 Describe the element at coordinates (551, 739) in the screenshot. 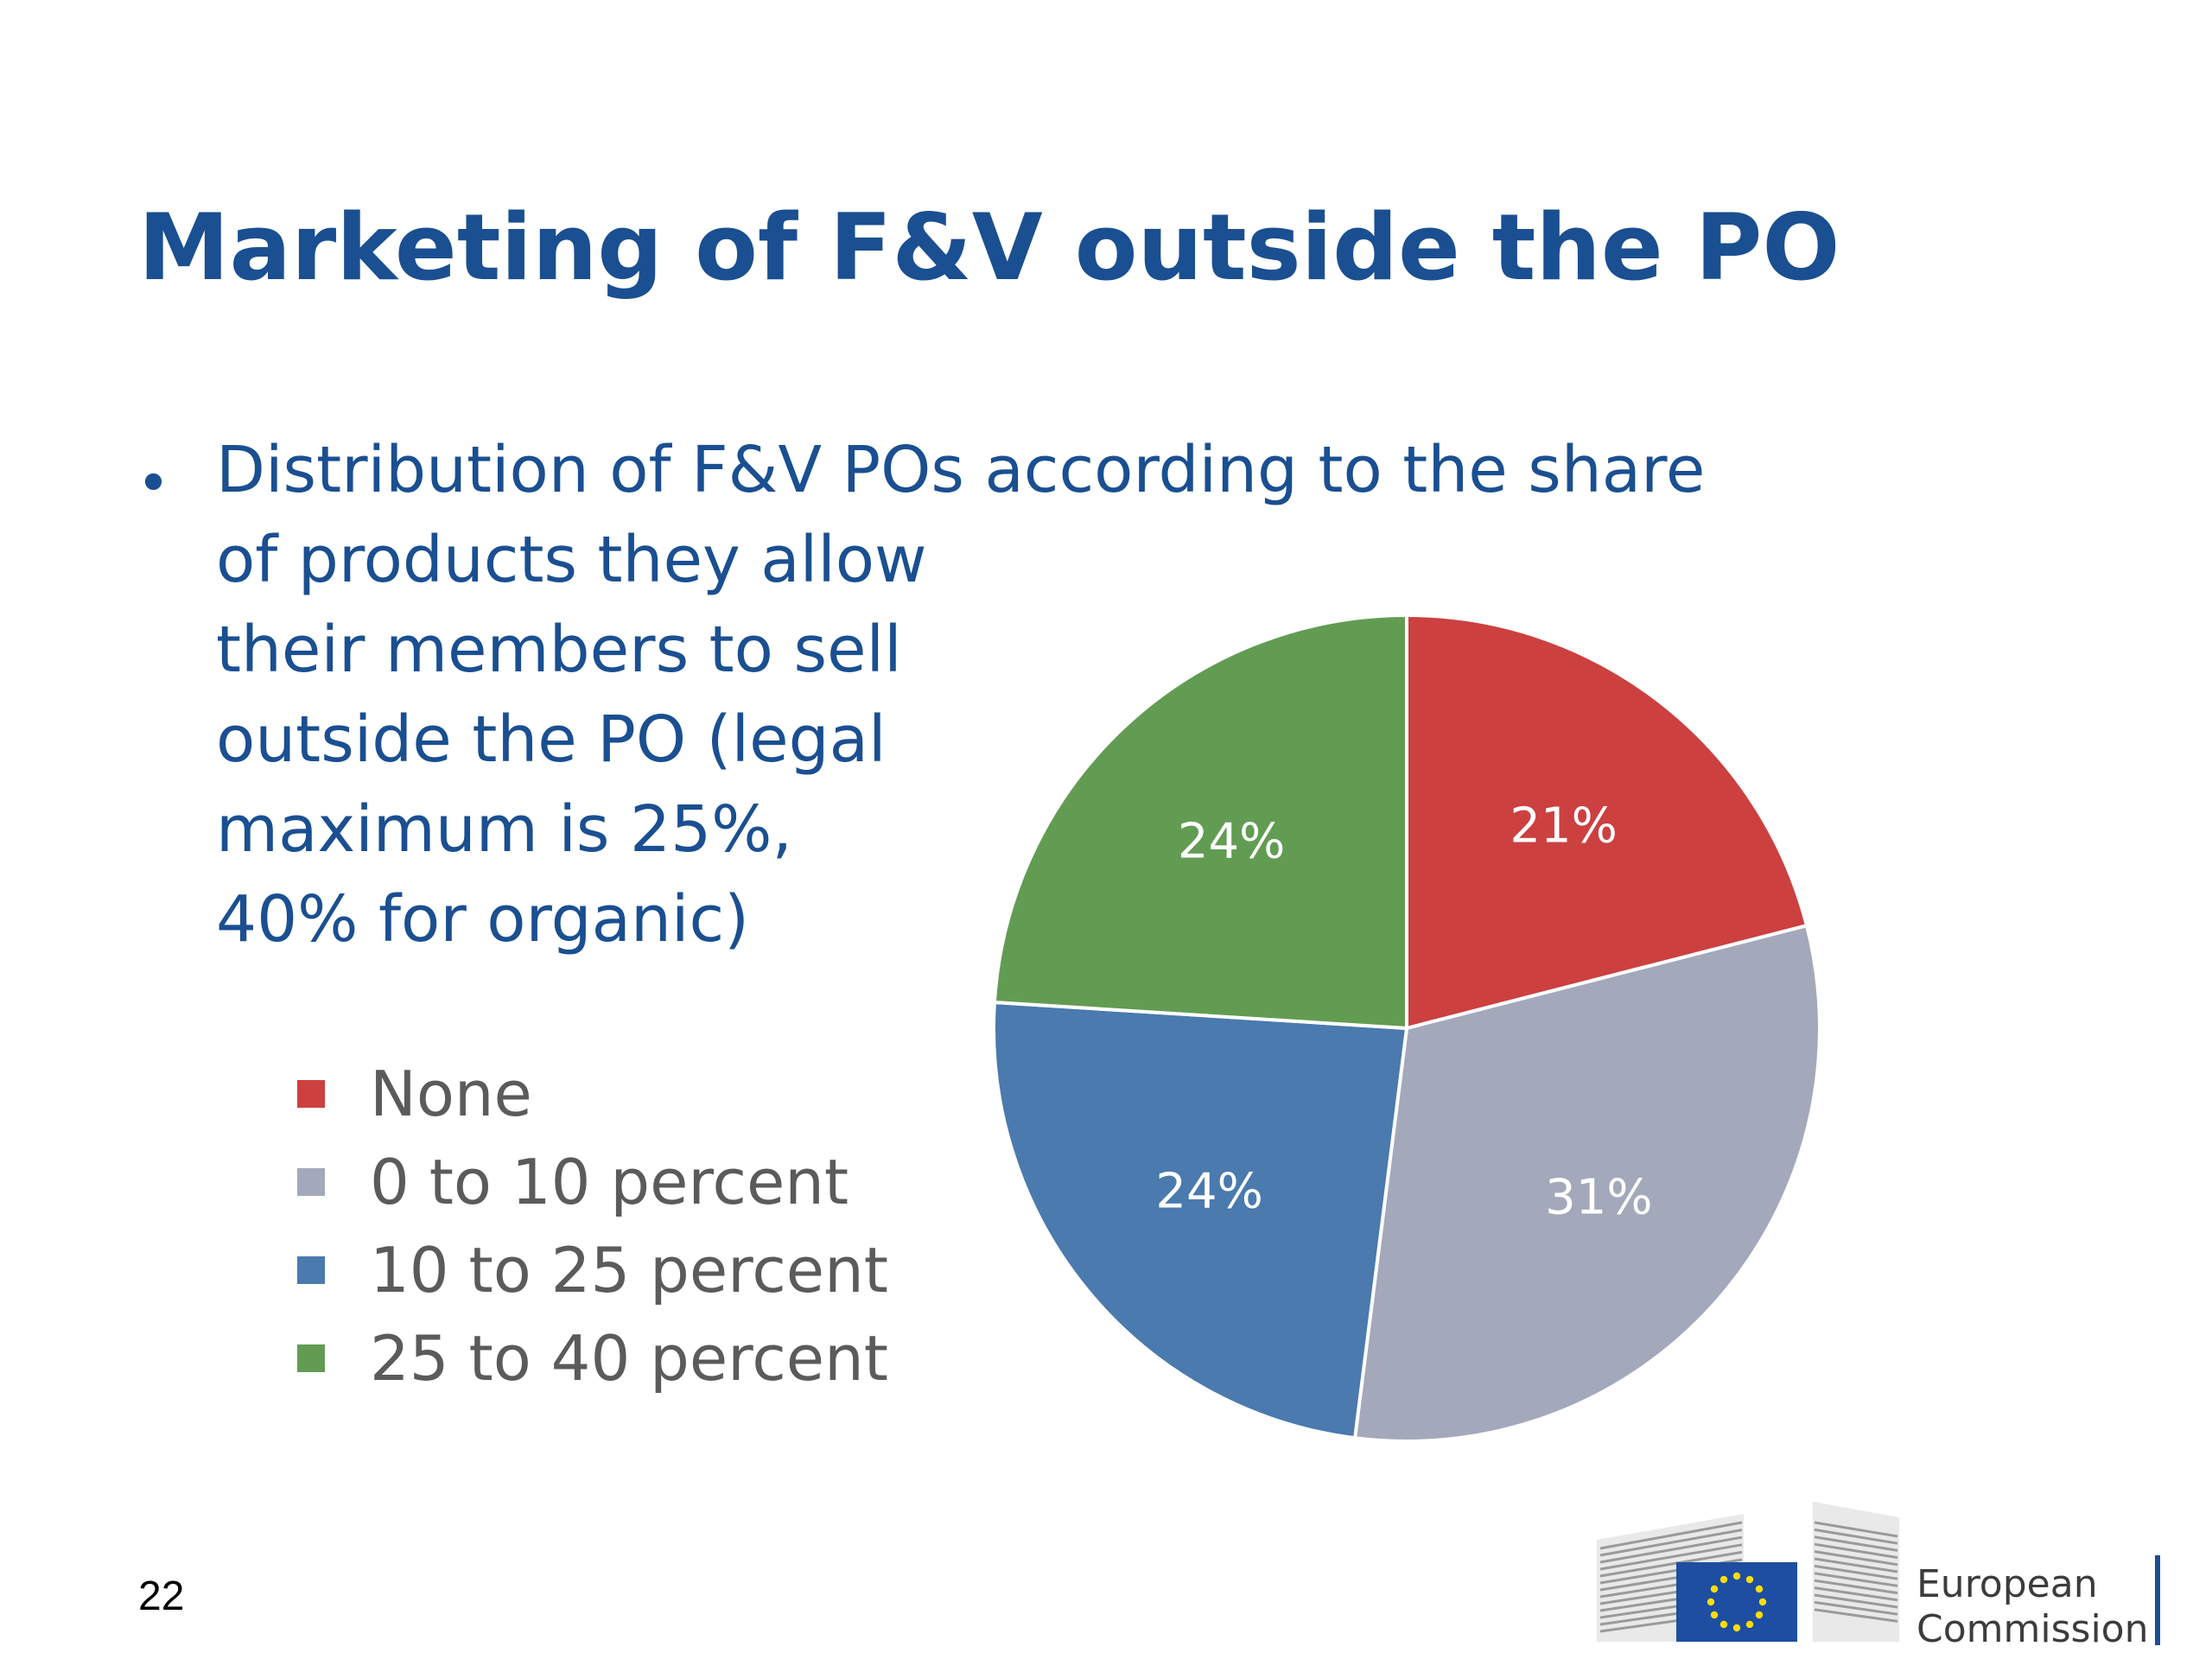

I see `bullet-line: outside the PO (legal` at that location.